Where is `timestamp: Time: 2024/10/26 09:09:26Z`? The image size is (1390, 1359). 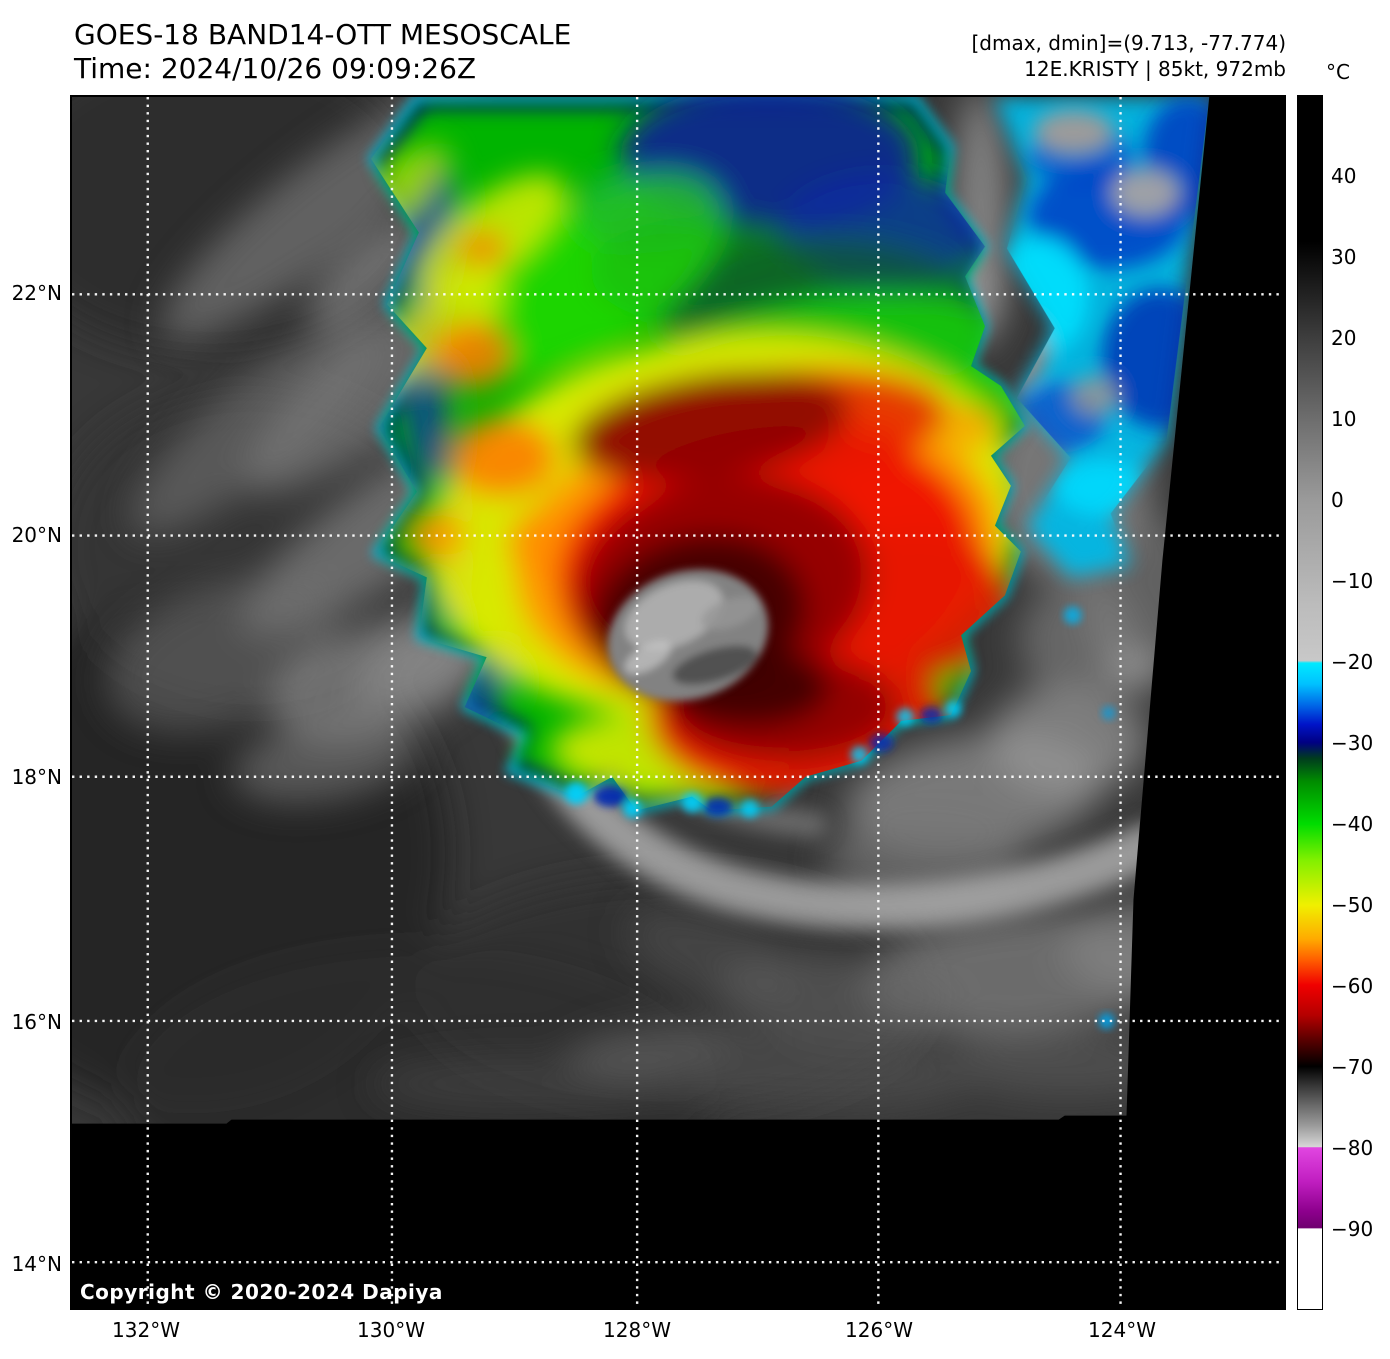
timestamp: Time: 2024/10/26 09:09:26Z is located at coordinates (275, 68).